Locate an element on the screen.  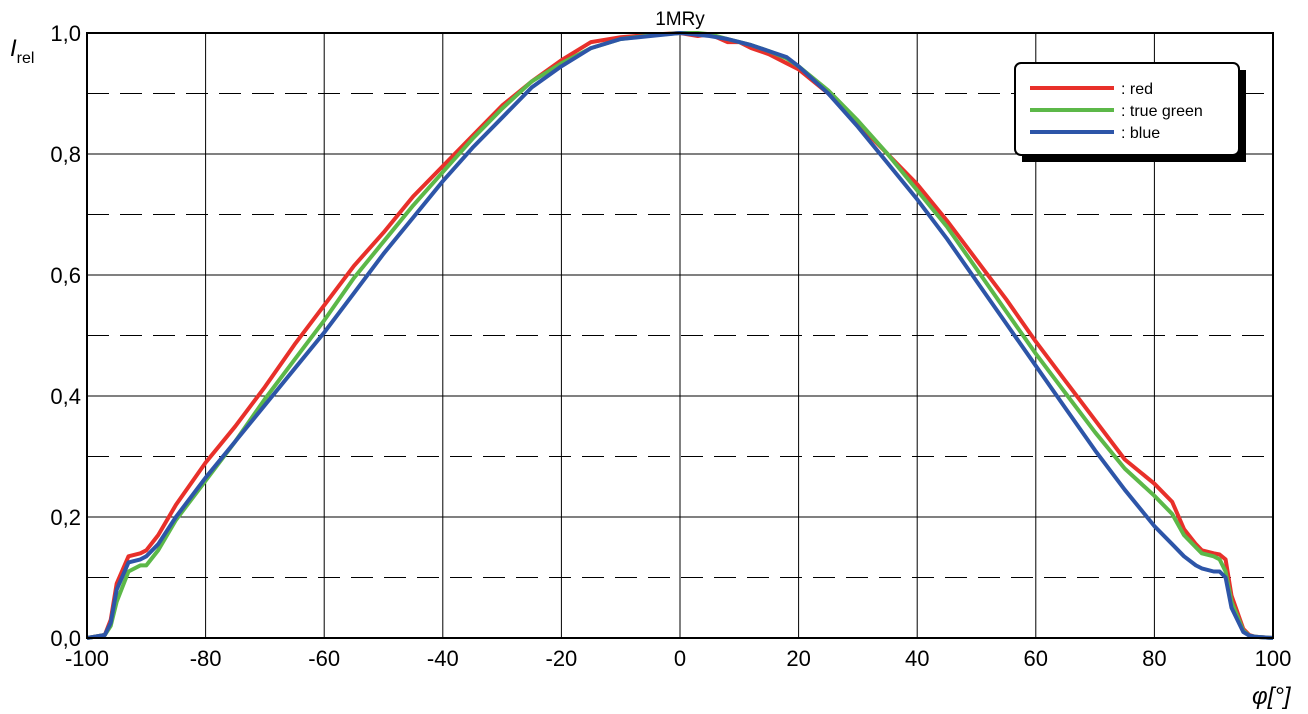
y-tick-label: 0,2 is located at coordinates (65, 517).